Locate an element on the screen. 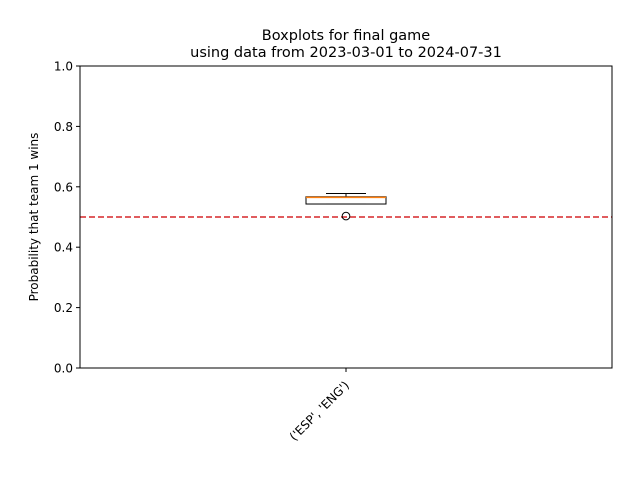 This screenshot has width=640, height=480. chart-title-line2: using data from 2023-03-01 to 2024-07-31 is located at coordinates (346, 53).